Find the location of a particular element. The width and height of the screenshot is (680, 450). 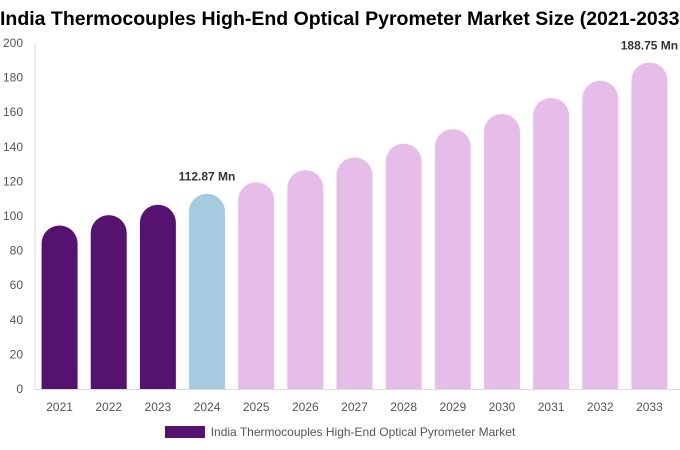

x-tick-label: 2027 is located at coordinates (354, 407).